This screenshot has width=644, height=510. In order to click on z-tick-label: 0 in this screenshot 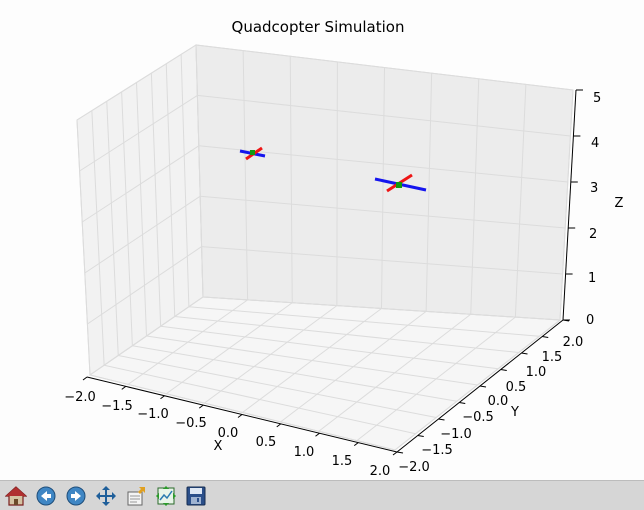, I will do `click(590, 320)`.